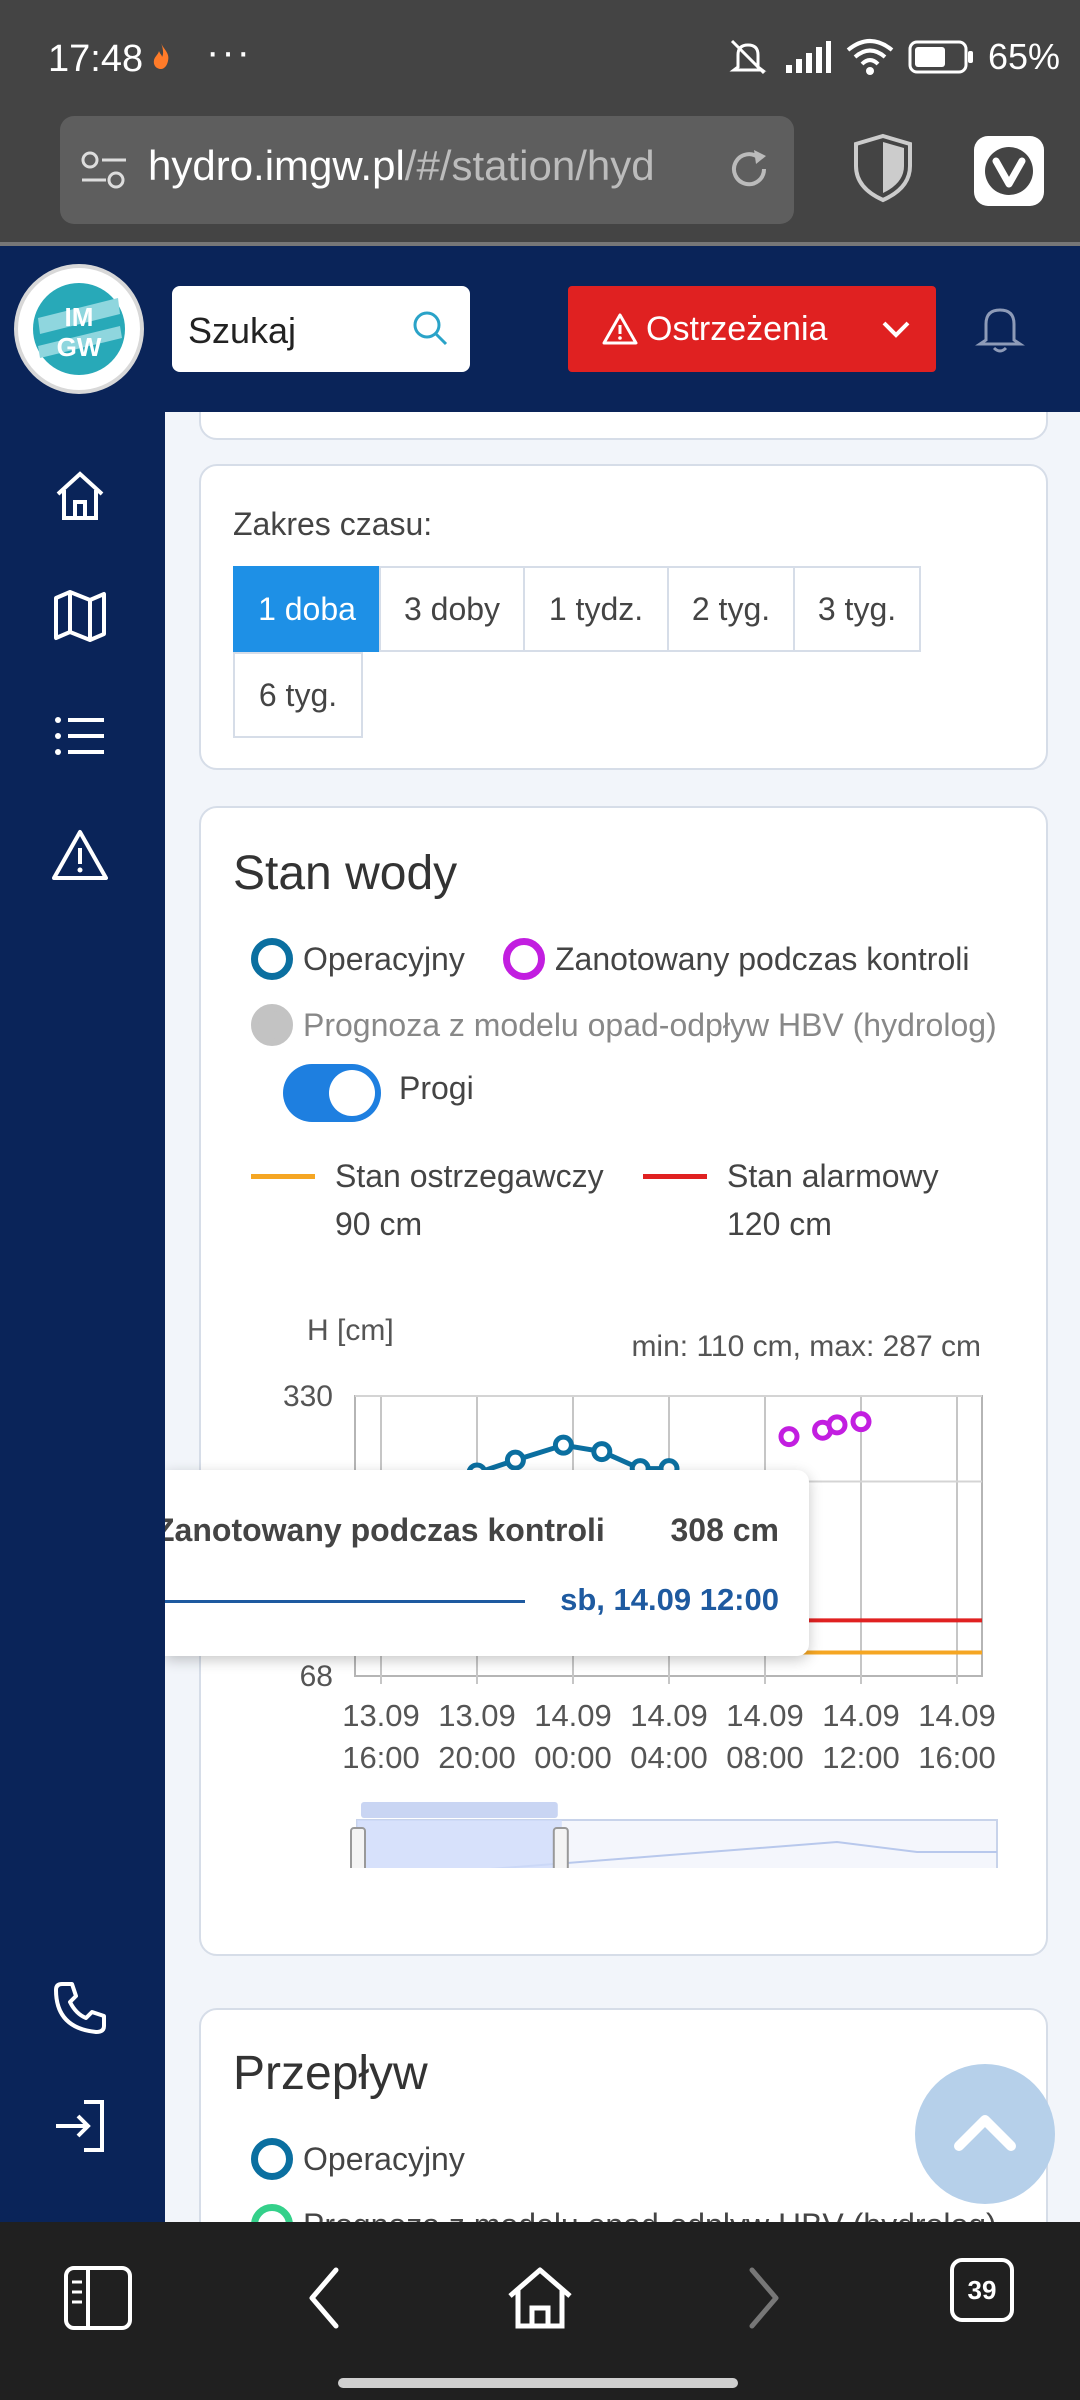 The height and width of the screenshot is (2400, 1080). Describe the element at coordinates (529, 165) in the screenshot. I see `url-path: /#/station/hyd` at that location.